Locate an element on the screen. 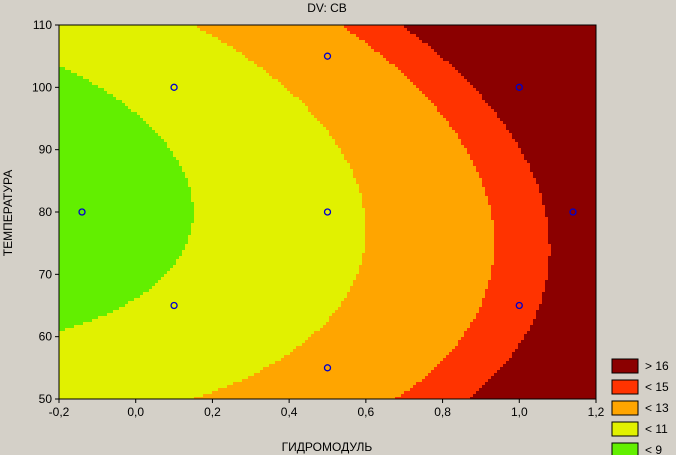 The image size is (676, 455). y-tick-label: 70 is located at coordinates (46, 274).